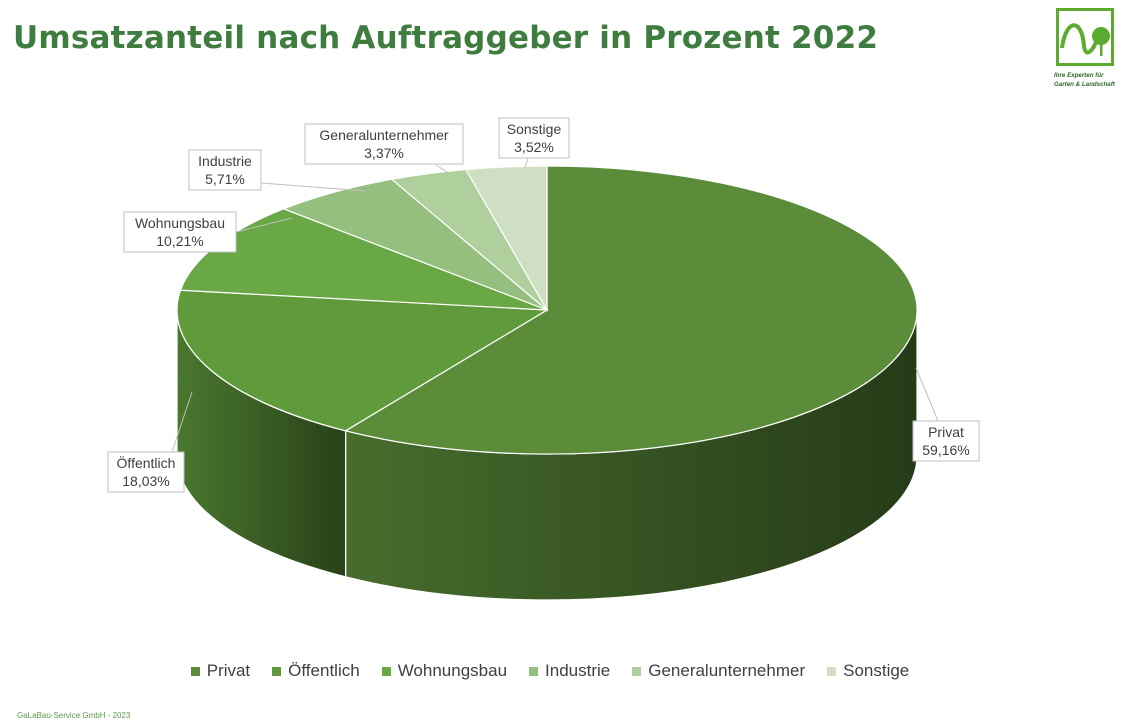 This screenshot has width=1144, height=727. What do you see at coordinates (946, 432) in the screenshot?
I see `data-label-category: Privat` at bounding box center [946, 432].